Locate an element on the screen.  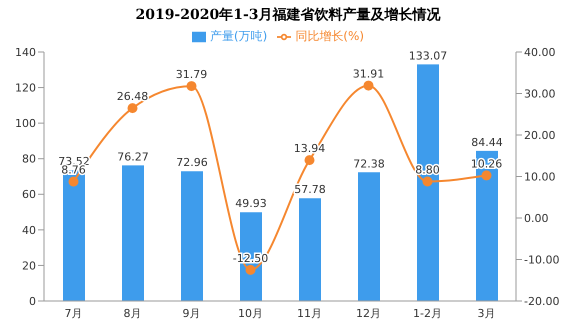
data-label: 31.79 is located at coordinates (192, 75).